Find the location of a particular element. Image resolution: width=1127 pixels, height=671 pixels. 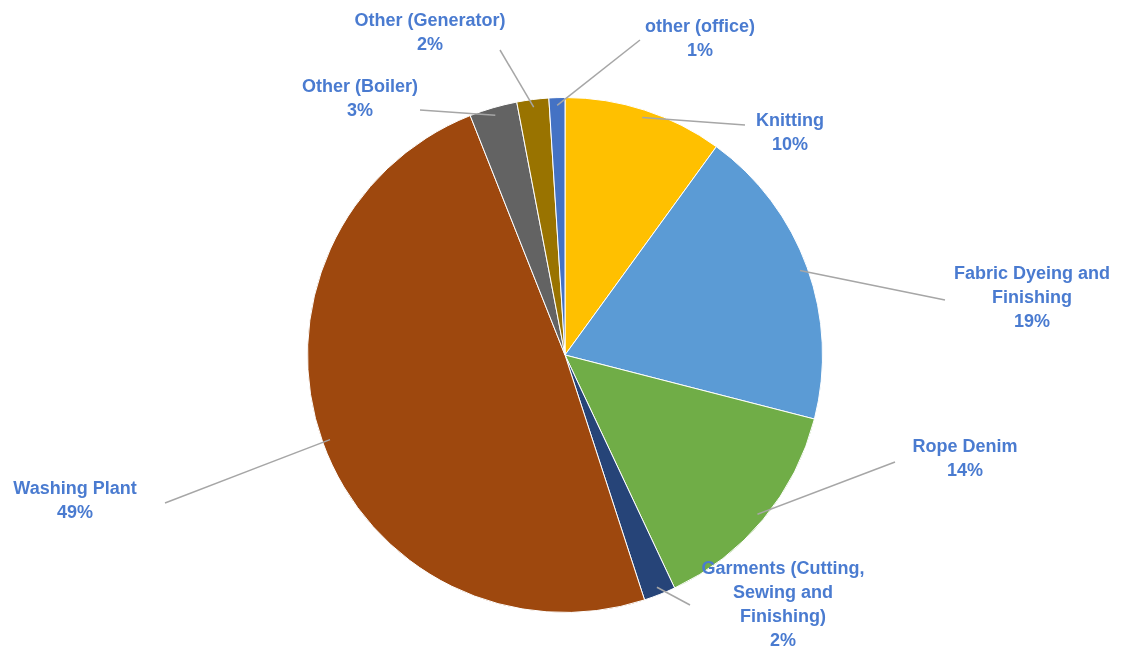

data-label: 14% is located at coordinates (965, 469).